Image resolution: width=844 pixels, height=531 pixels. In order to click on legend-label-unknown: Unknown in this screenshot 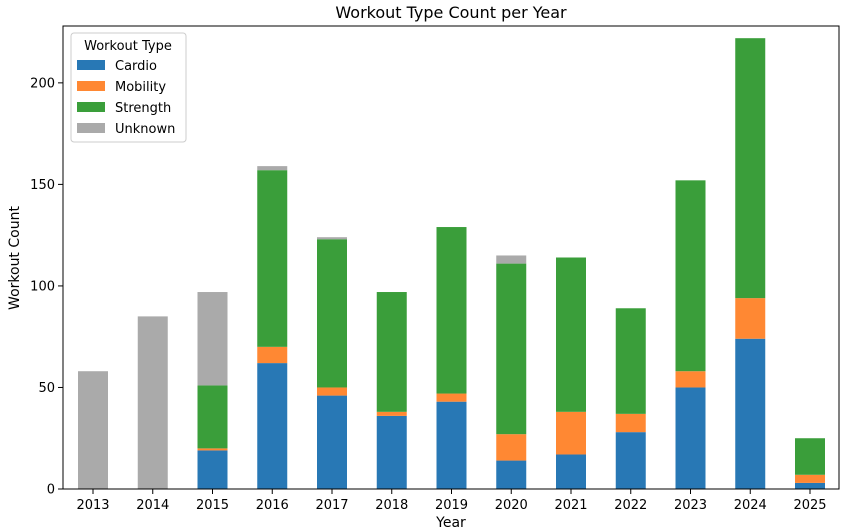, I will do `click(145, 129)`.